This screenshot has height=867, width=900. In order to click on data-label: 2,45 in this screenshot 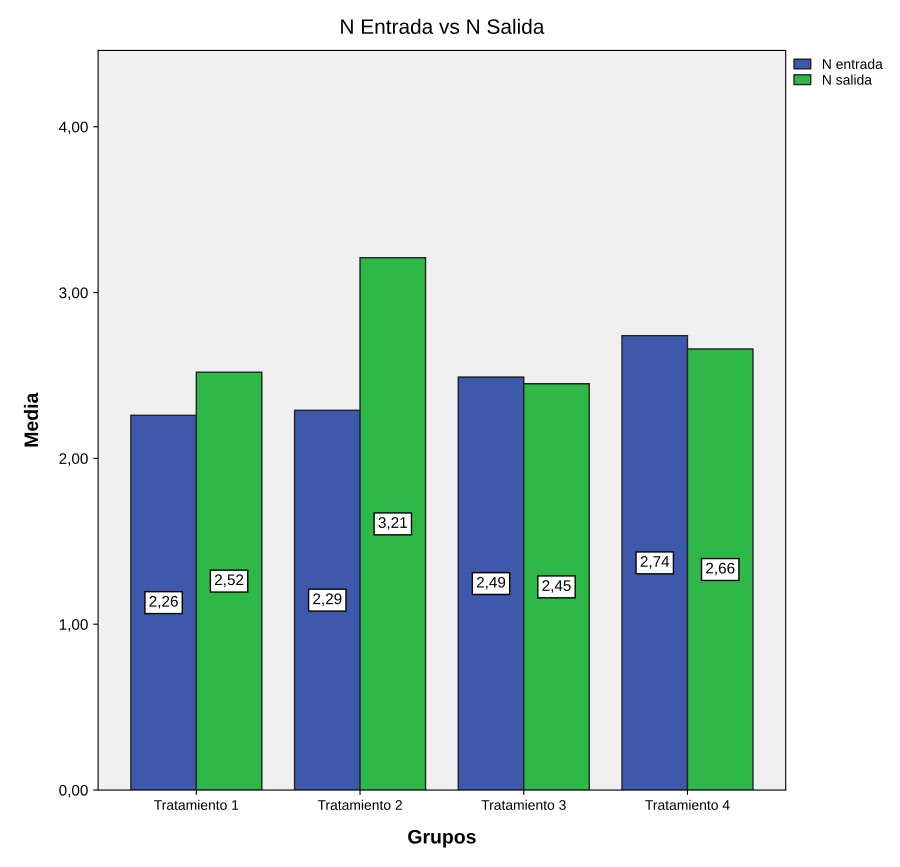, I will do `click(556, 586)`.